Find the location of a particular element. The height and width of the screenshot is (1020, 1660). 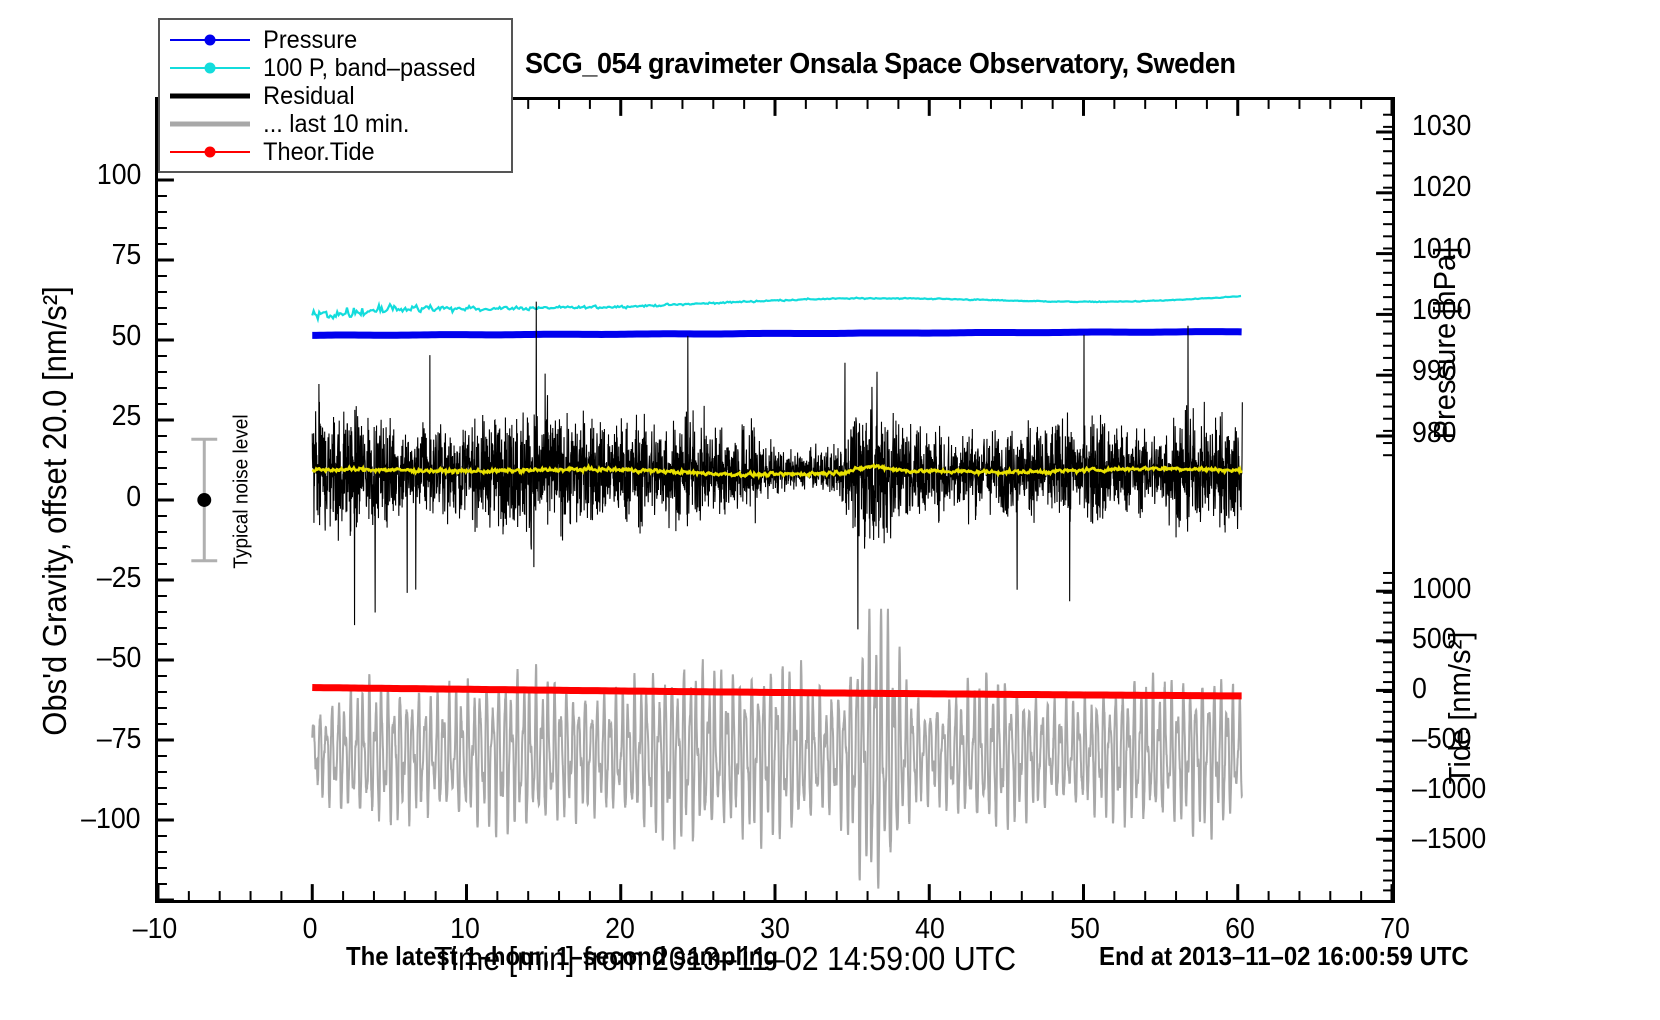

x-tick-label: –10 is located at coordinates (155, 929).